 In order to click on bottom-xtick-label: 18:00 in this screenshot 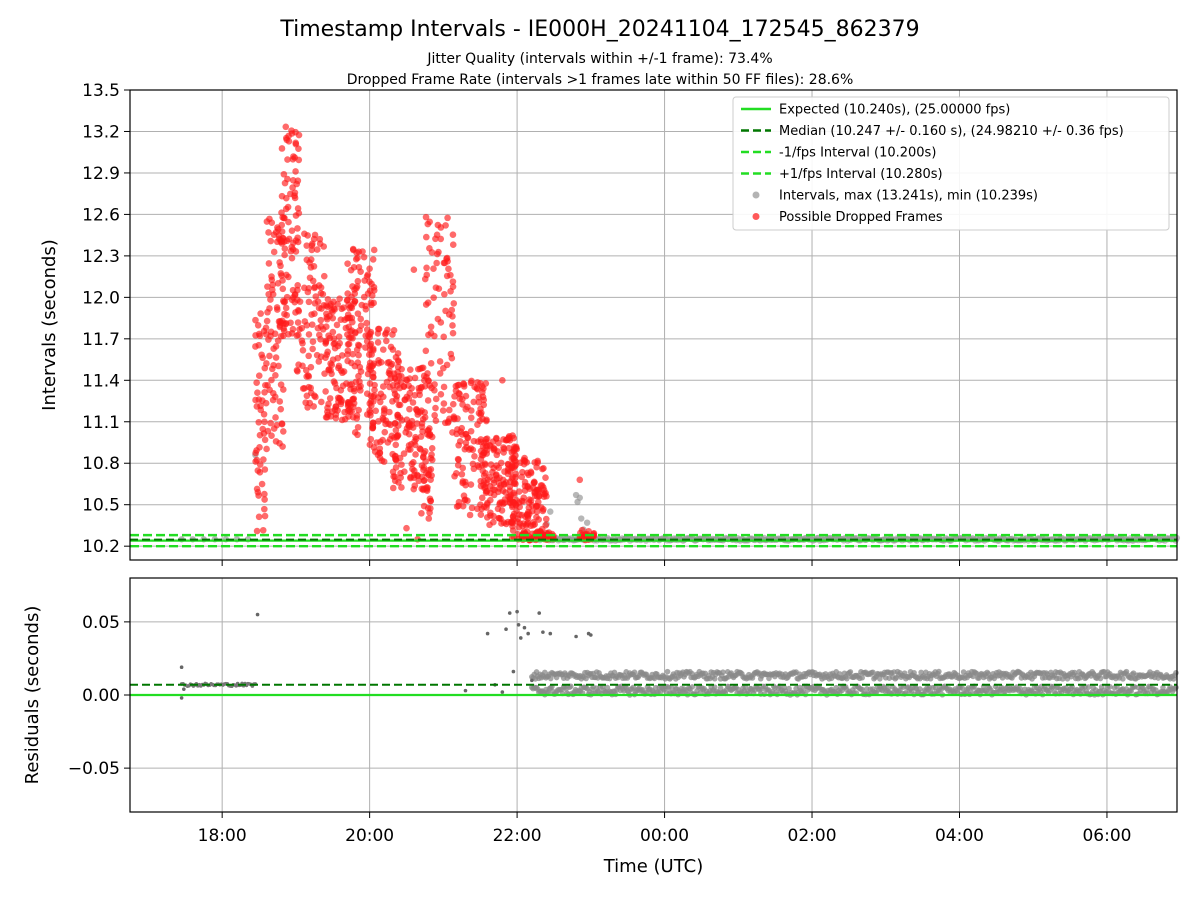, I will do `click(222, 836)`.